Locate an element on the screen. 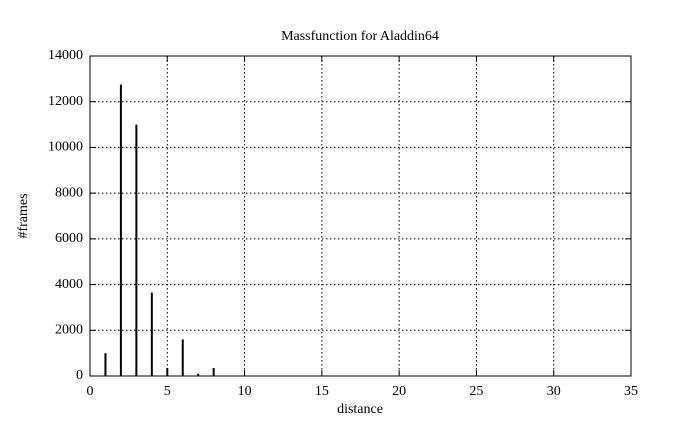 Image resolution: width=685 pixels, height=429 pixels. x-tick-label: 20 is located at coordinates (399, 391).